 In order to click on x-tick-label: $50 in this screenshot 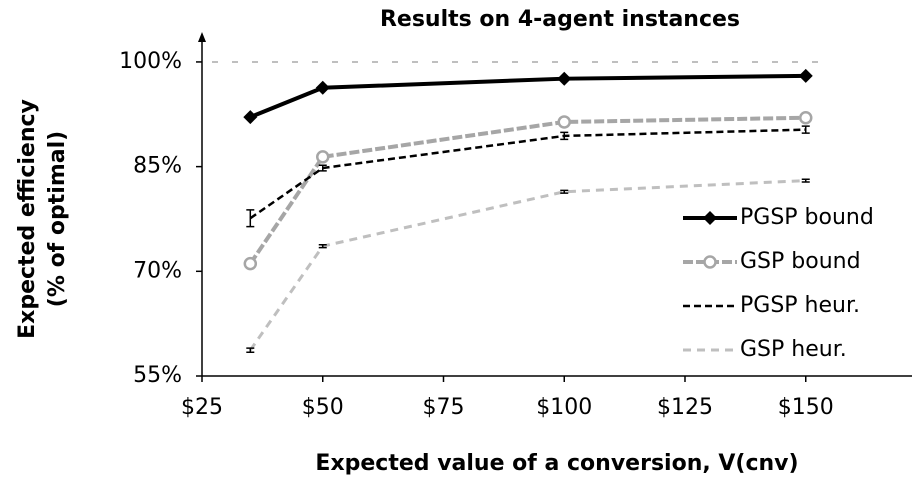, I will do `click(323, 407)`.